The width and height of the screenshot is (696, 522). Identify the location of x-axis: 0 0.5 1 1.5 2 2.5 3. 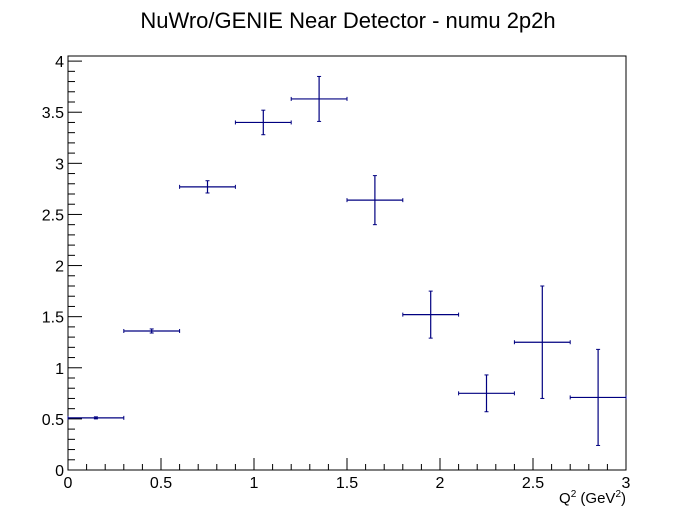
(347, 475).